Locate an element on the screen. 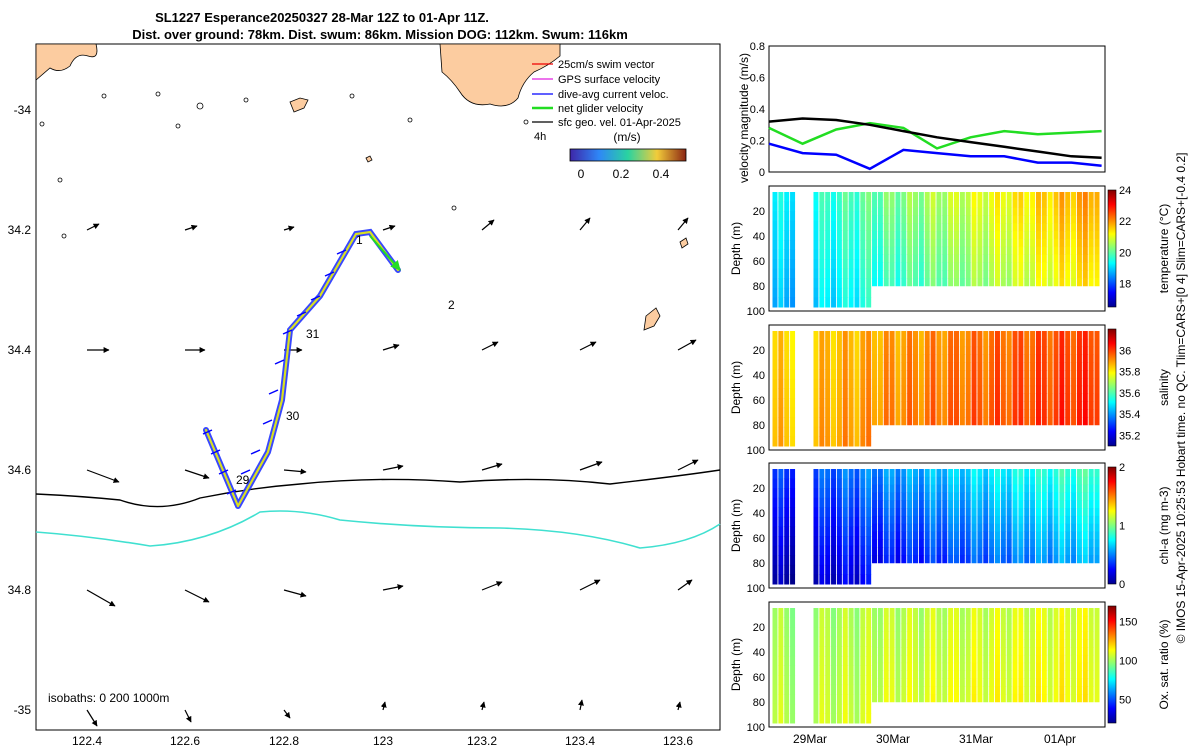  island is located at coordinates (652, 319).